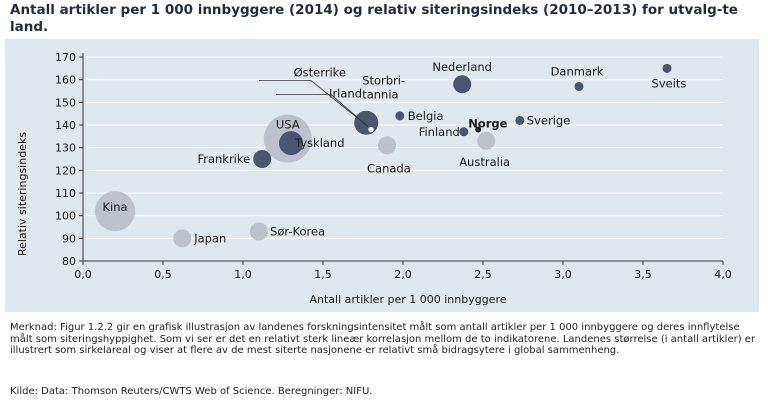 This screenshot has height=409, width=768. What do you see at coordinates (383, 88) in the screenshot?
I see `label-storbritannia: Storbri-tannia` at bounding box center [383, 88].